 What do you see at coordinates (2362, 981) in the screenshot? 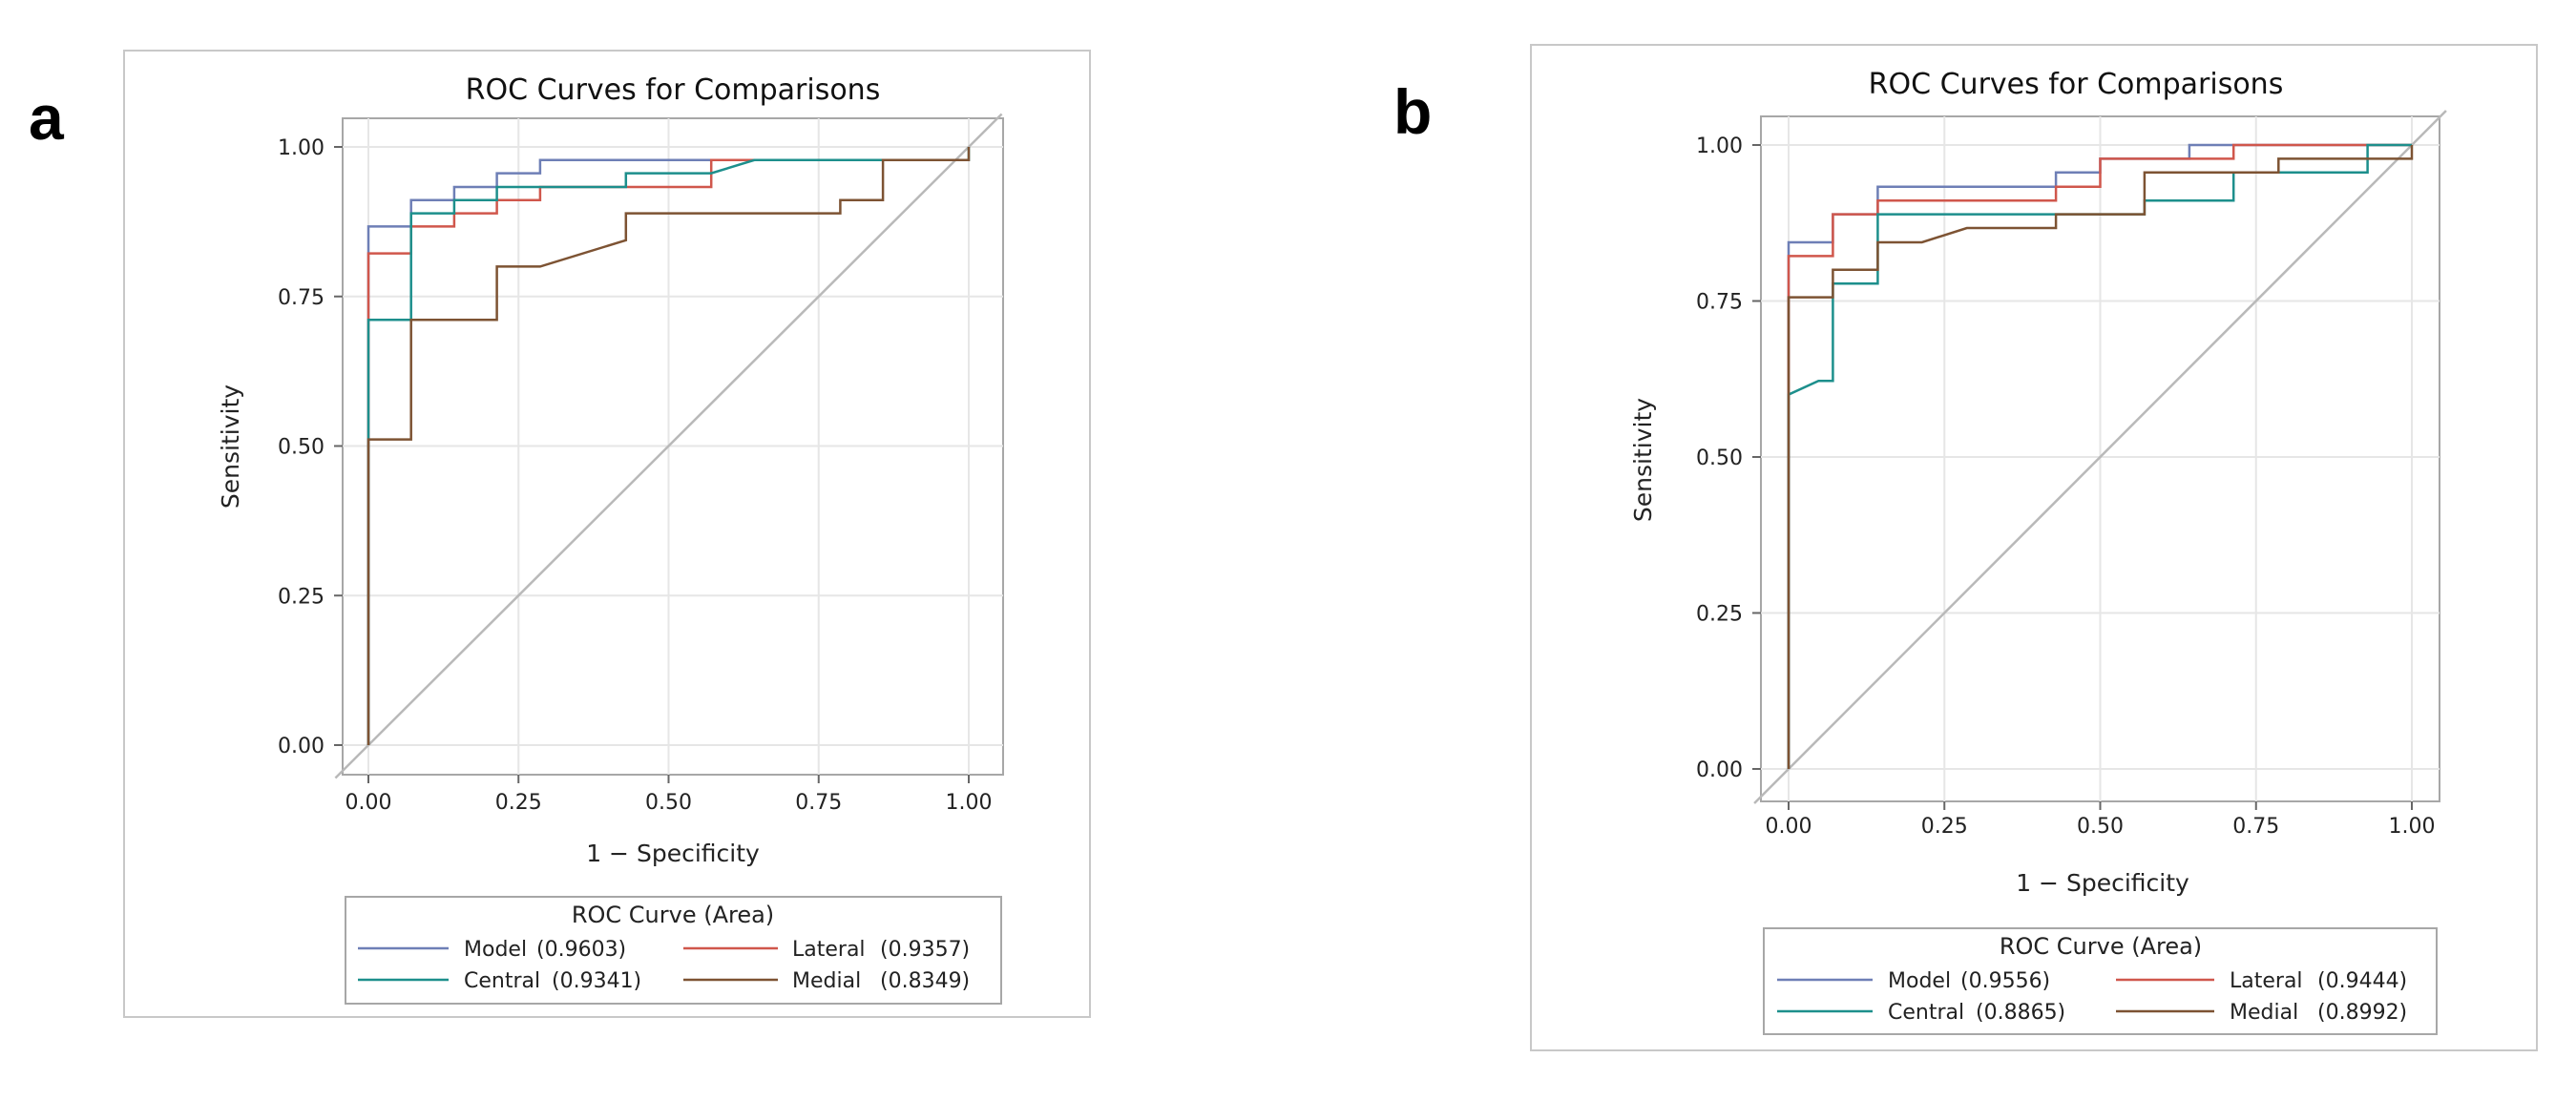
I see `legend-area-lateral: (0.9444)` at bounding box center [2362, 981].